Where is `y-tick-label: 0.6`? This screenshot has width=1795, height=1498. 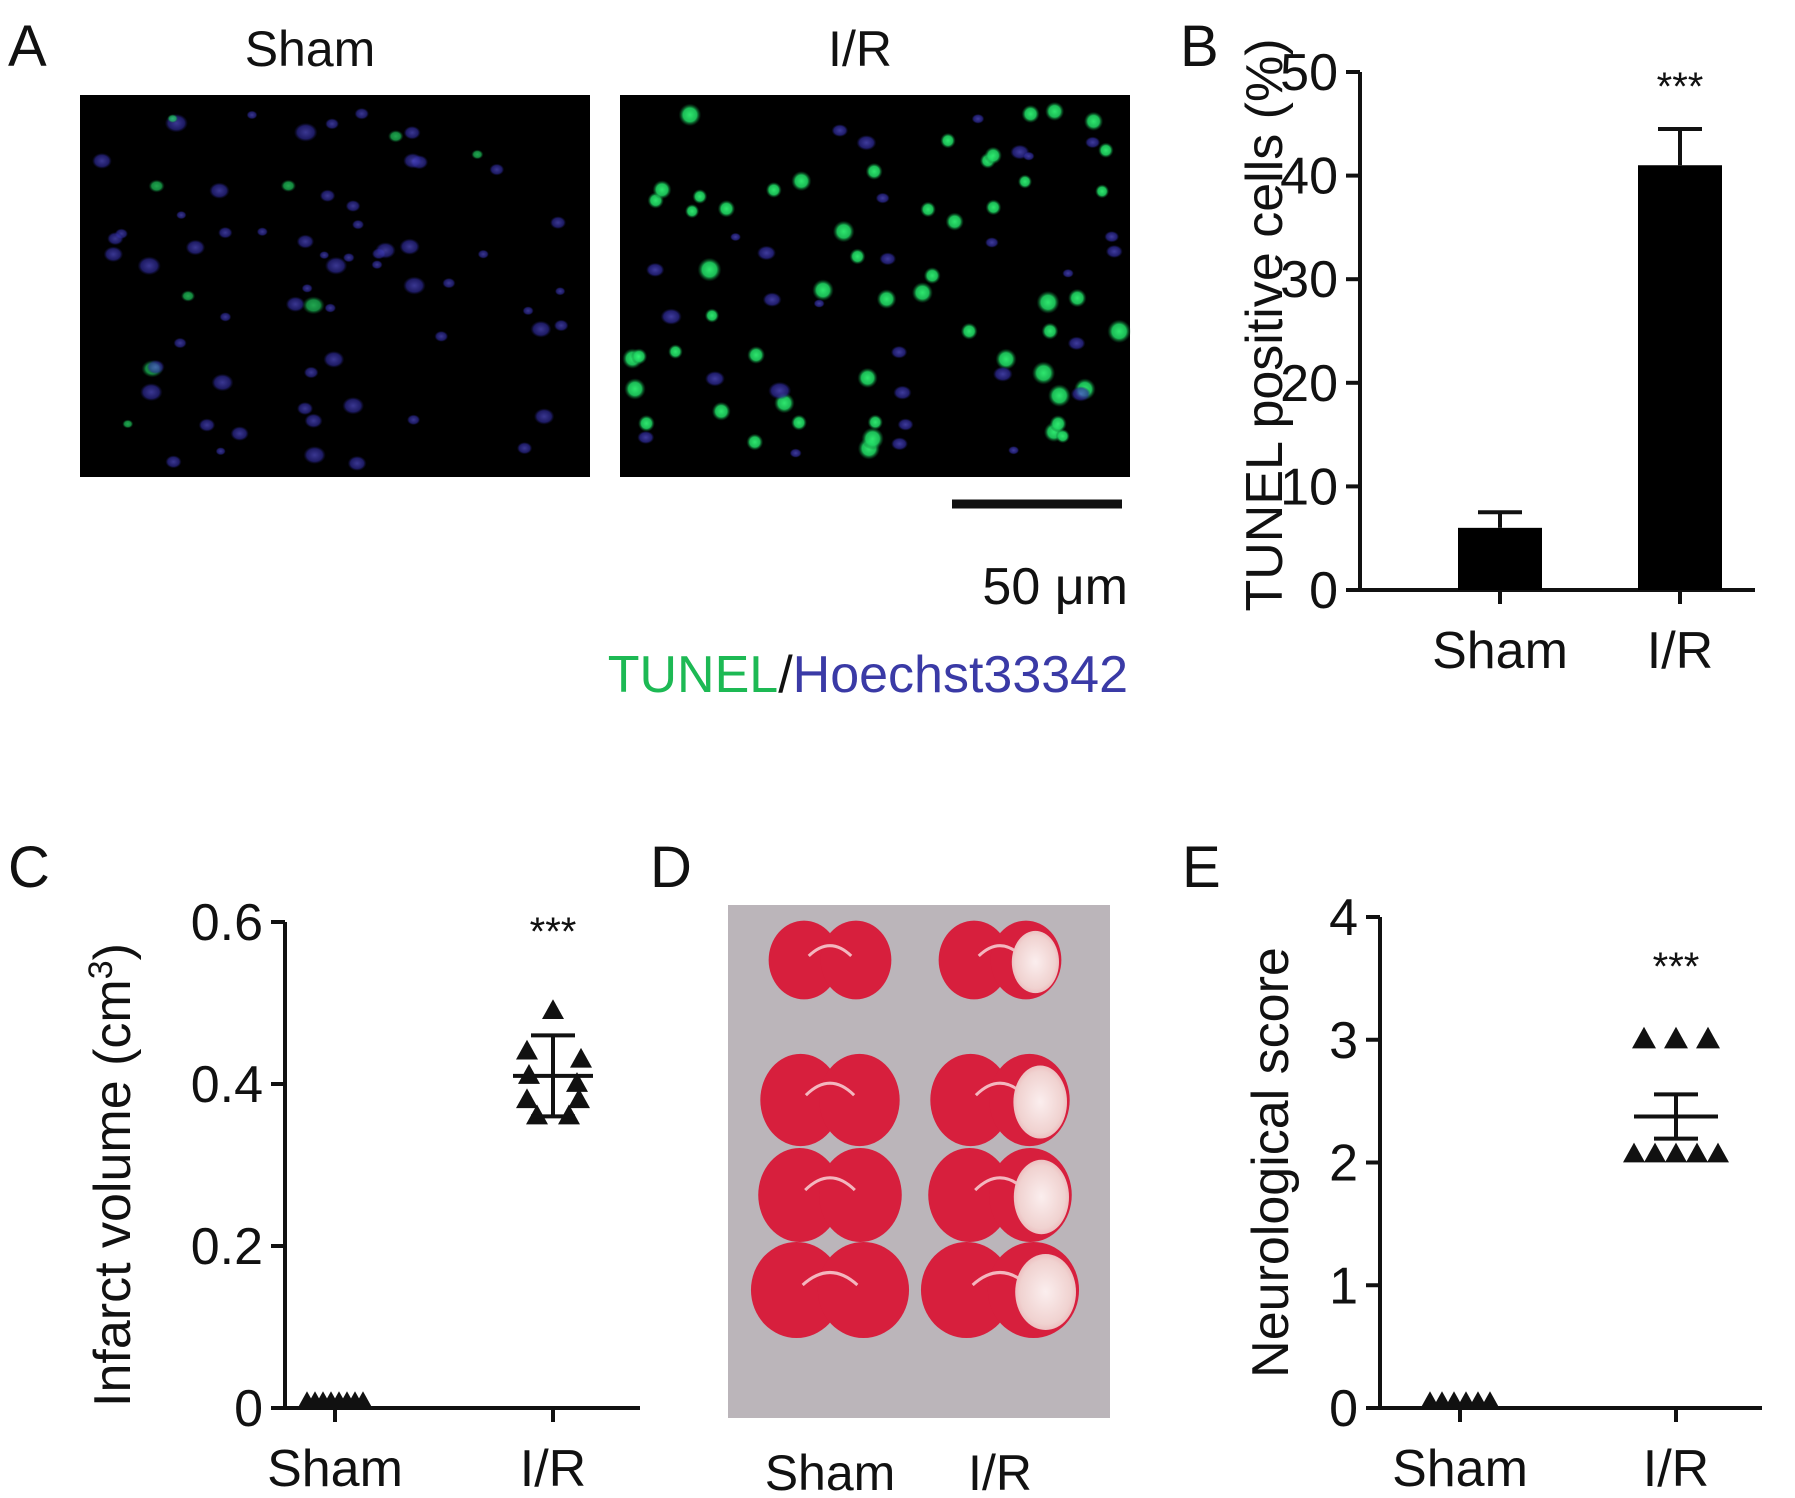 y-tick-label: 0.6 is located at coordinates (227, 923).